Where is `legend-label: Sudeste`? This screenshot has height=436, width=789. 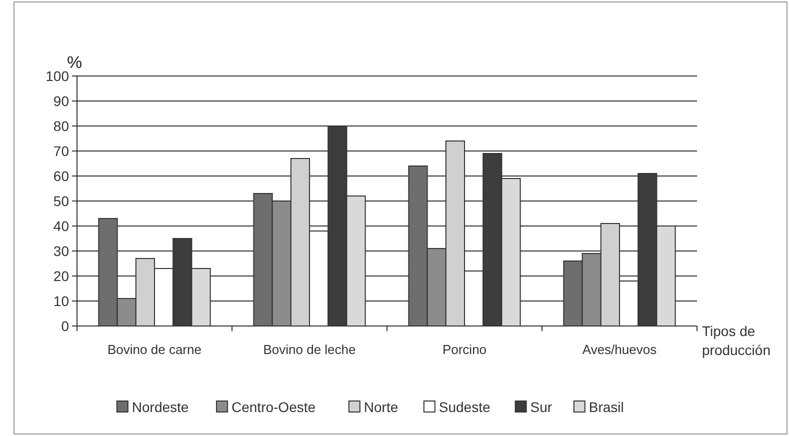
legend-label: Sudeste is located at coordinates (464, 406).